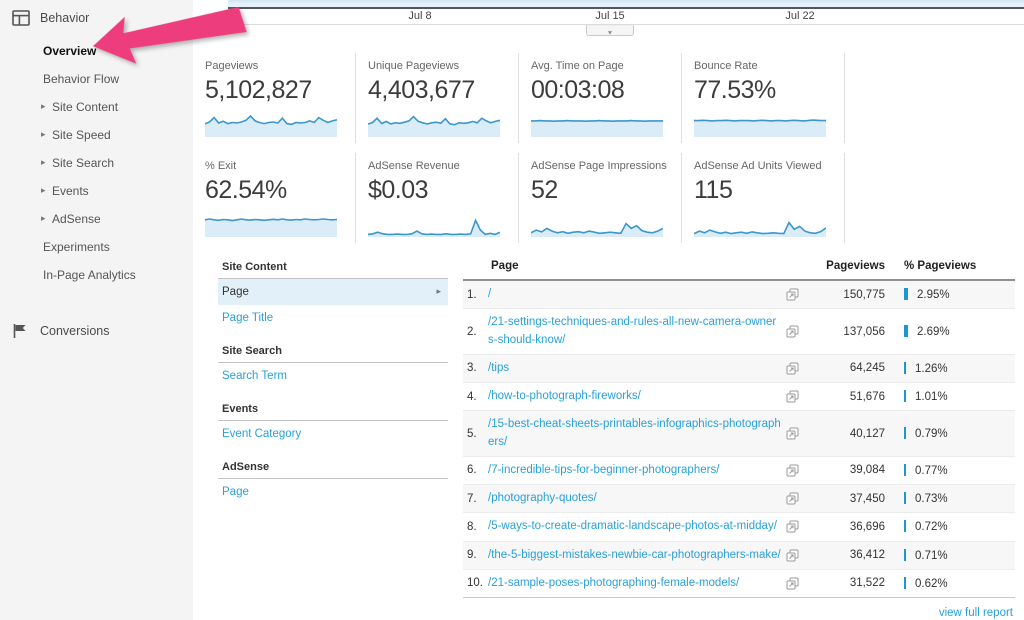 The height and width of the screenshot is (620, 1024). Describe the element at coordinates (952, 499) in the screenshot. I see `pct-pageviews-cell: 0.73%` at that location.